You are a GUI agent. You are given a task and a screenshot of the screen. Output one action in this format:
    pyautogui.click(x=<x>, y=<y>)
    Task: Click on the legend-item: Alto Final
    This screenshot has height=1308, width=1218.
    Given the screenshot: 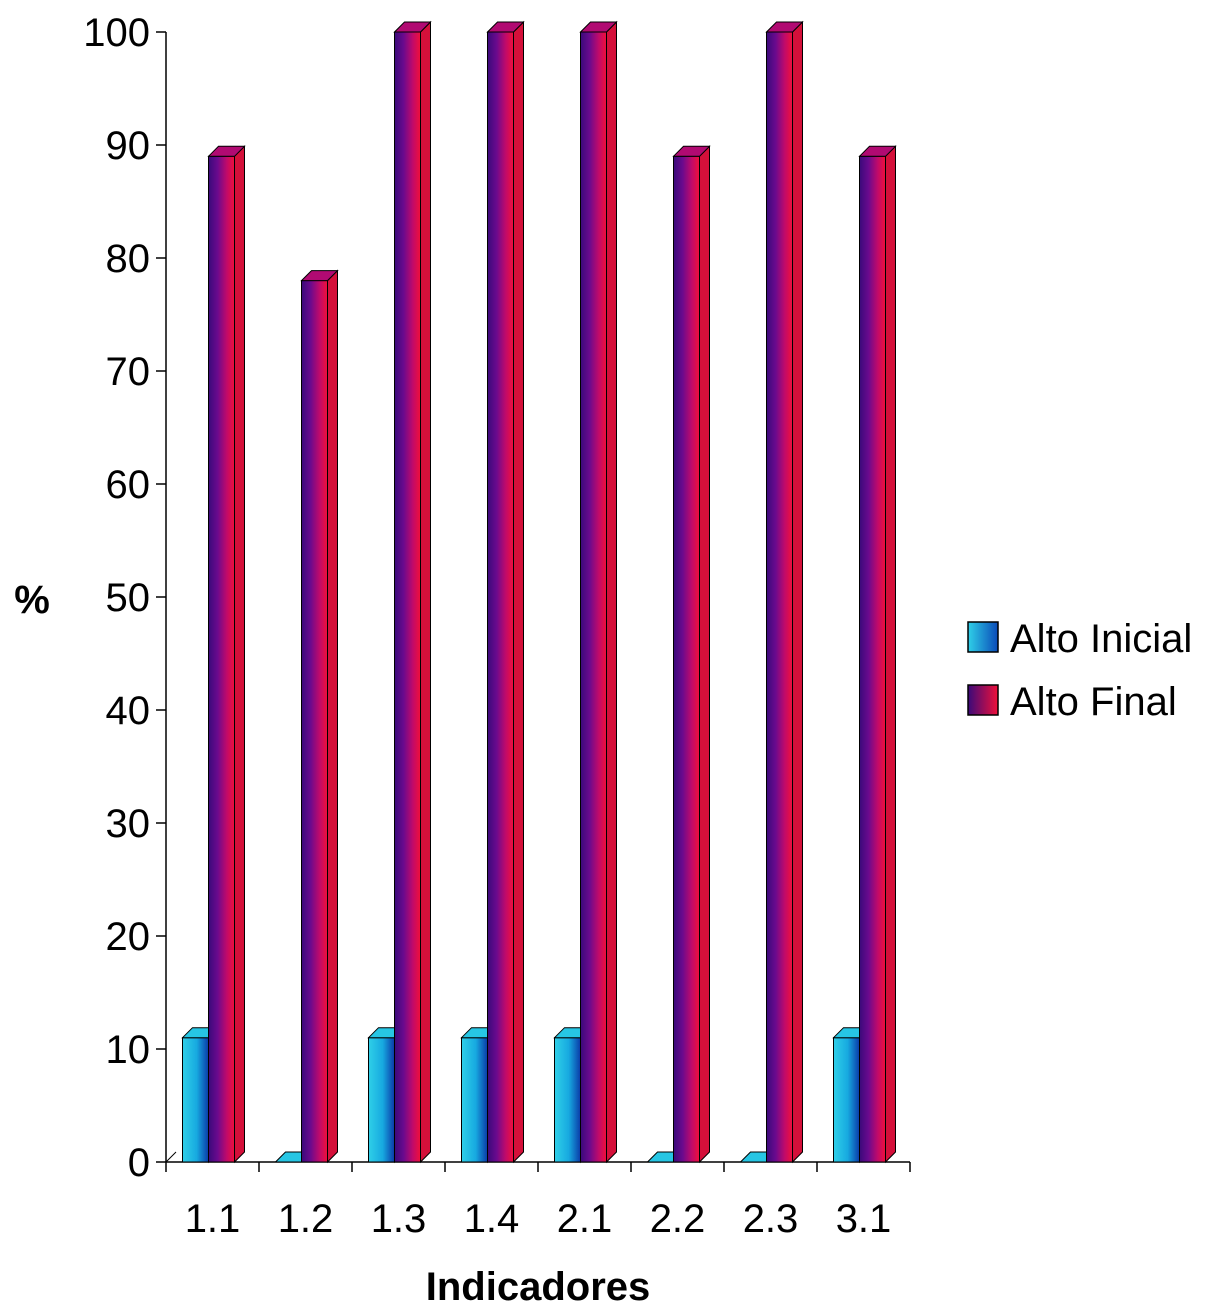 What is the action you would take?
    pyautogui.click(x=1072, y=702)
    